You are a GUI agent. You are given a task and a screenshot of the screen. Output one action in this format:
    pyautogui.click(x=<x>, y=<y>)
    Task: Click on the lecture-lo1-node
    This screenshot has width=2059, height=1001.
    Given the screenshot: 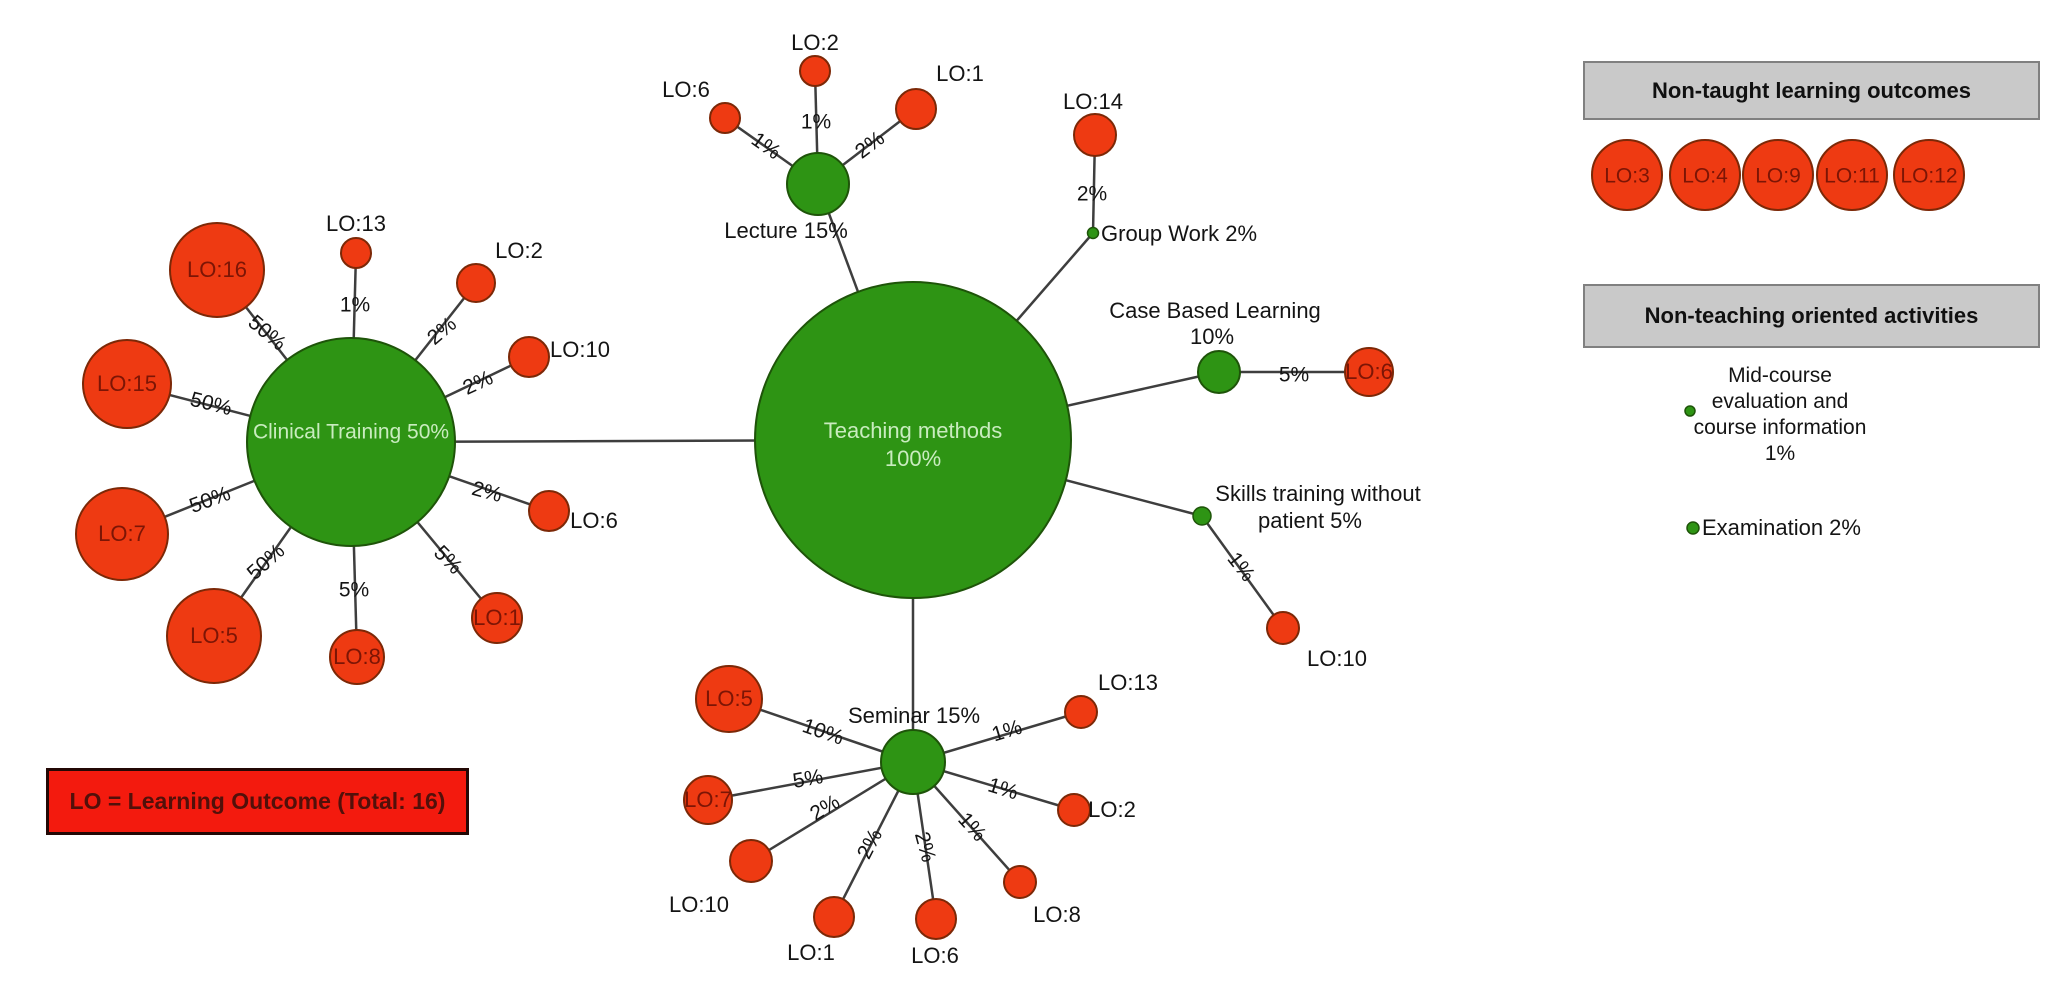 What is the action you would take?
    pyautogui.click(x=916, y=109)
    